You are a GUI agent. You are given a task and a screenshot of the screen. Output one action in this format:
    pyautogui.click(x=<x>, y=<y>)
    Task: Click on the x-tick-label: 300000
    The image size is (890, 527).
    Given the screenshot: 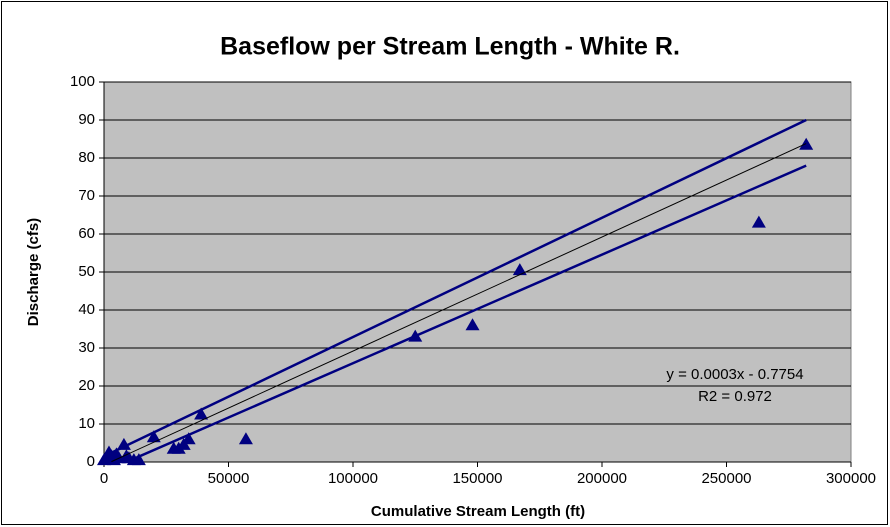 What is the action you would take?
    pyautogui.click(x=851, y=478)
    